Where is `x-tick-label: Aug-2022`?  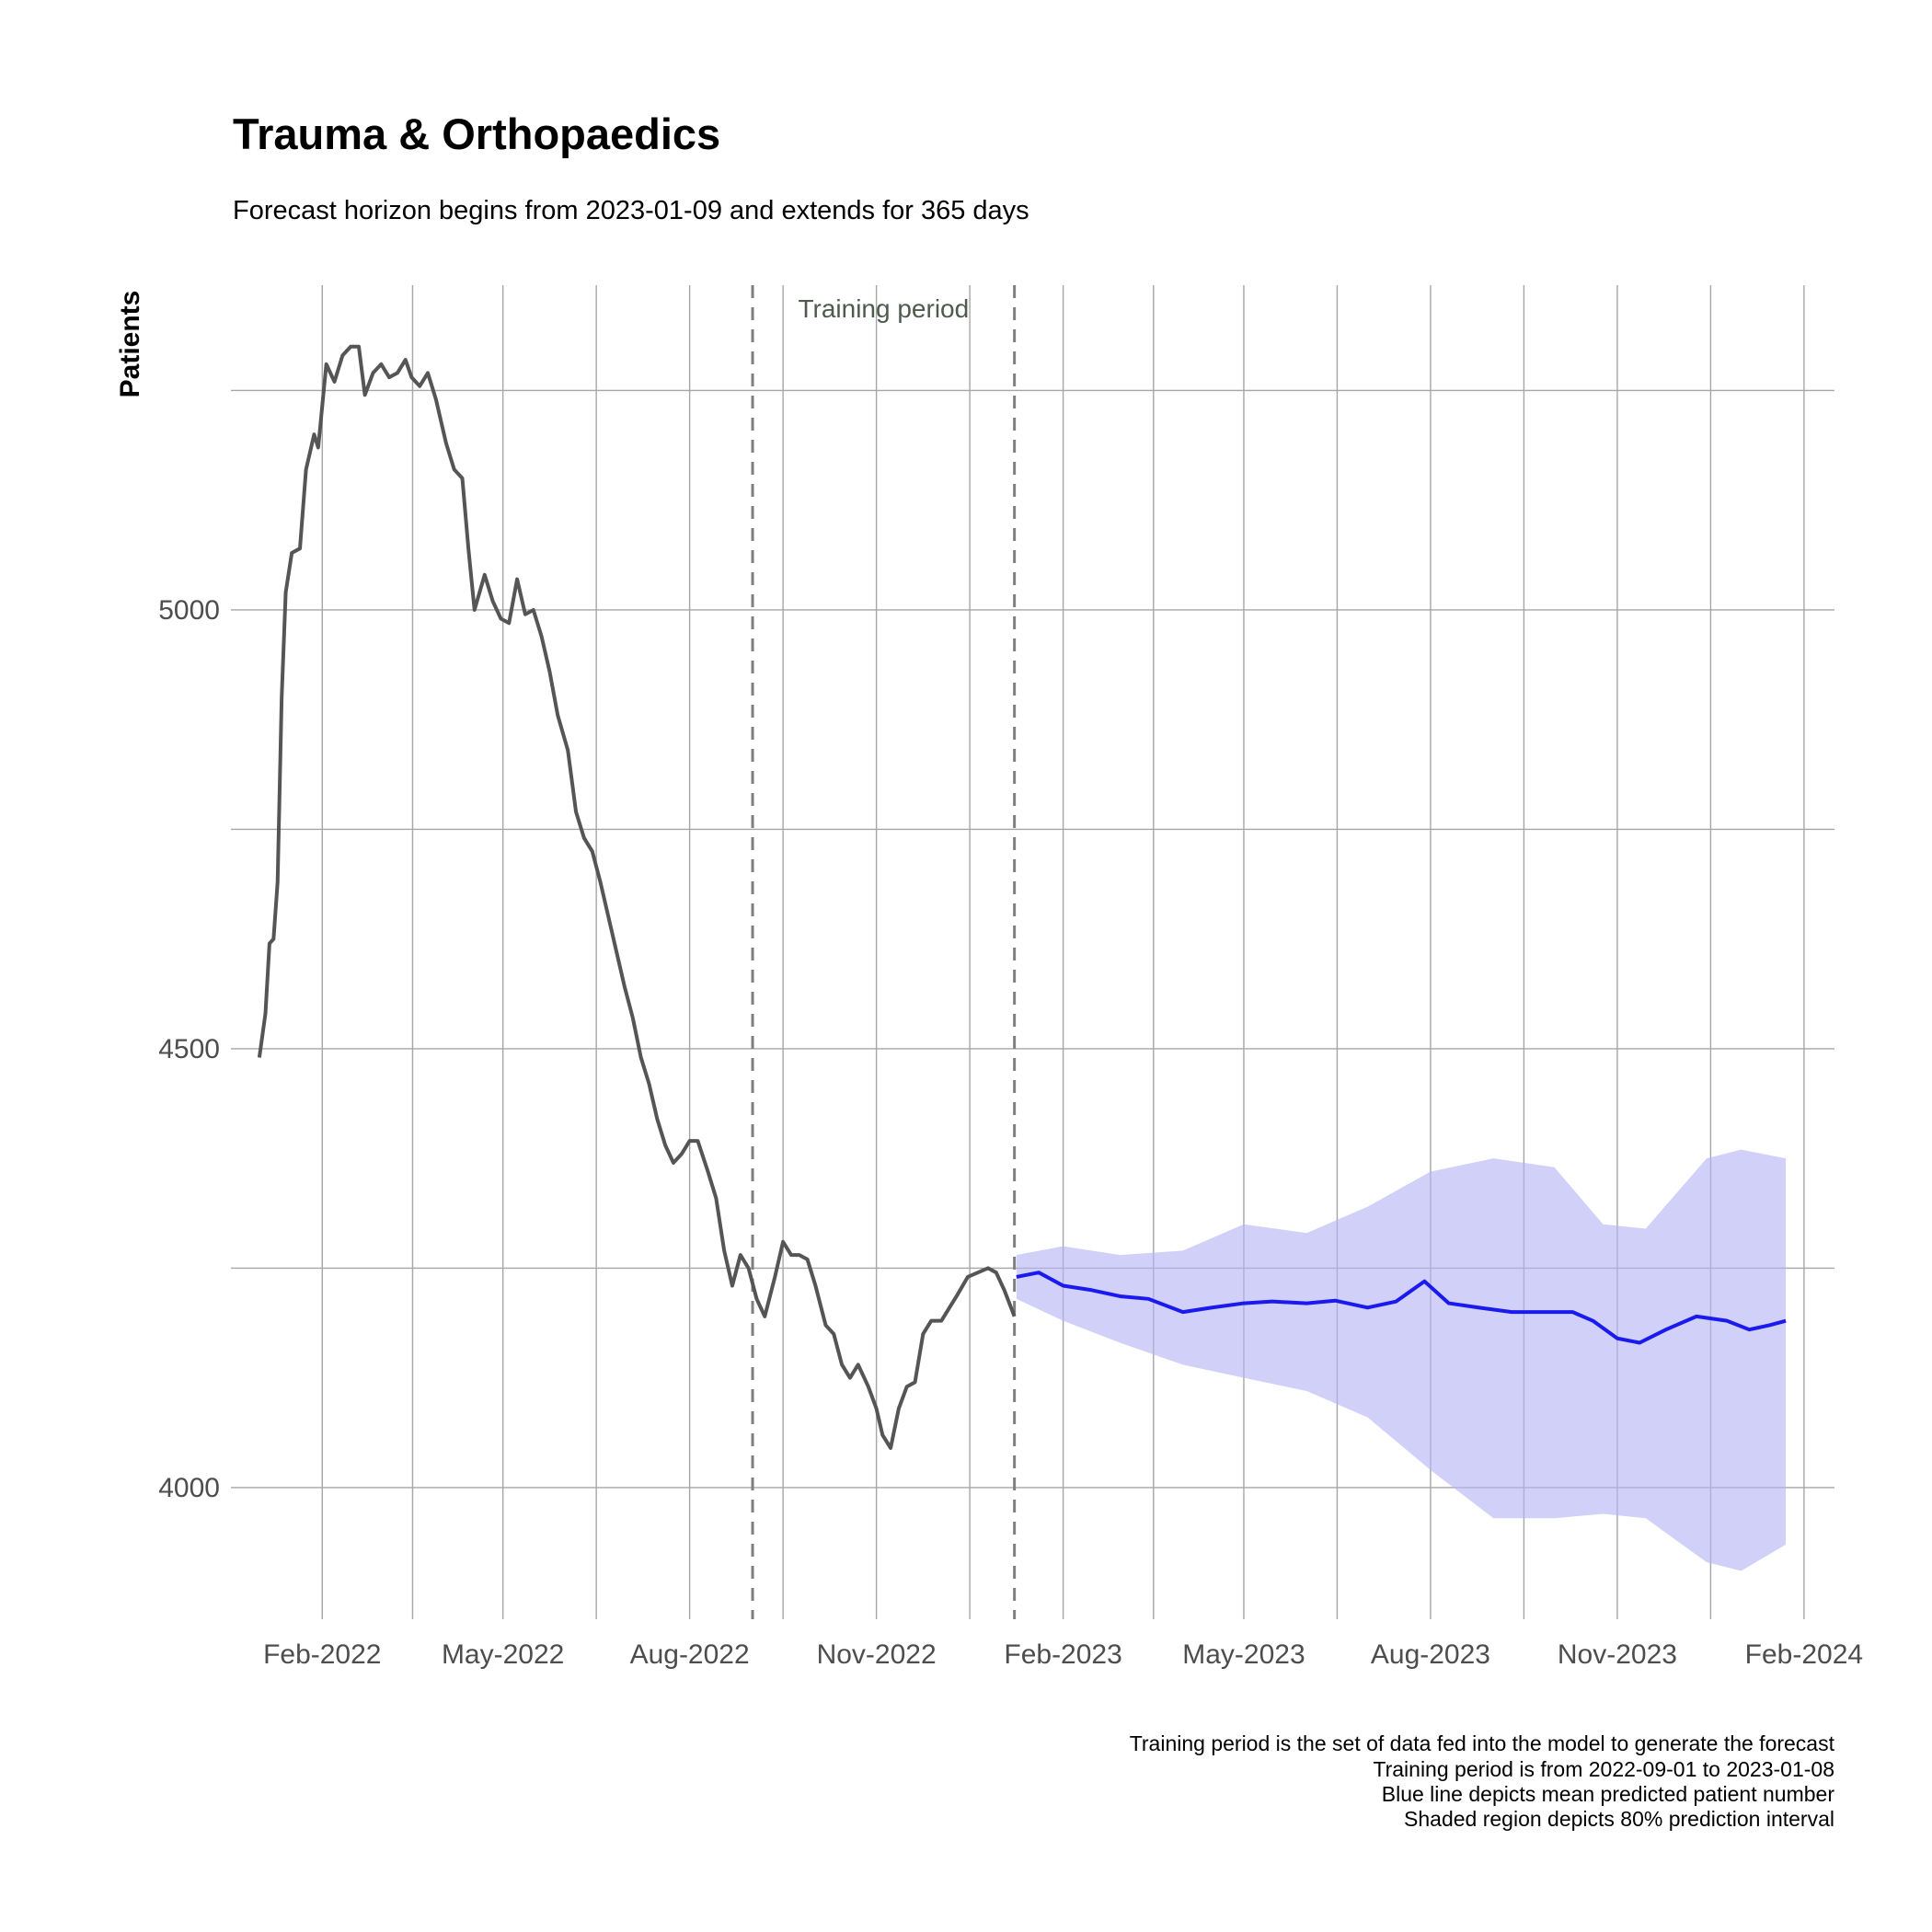 x-tick-label: Aug-2022 is located at coordinates (690, 1654).